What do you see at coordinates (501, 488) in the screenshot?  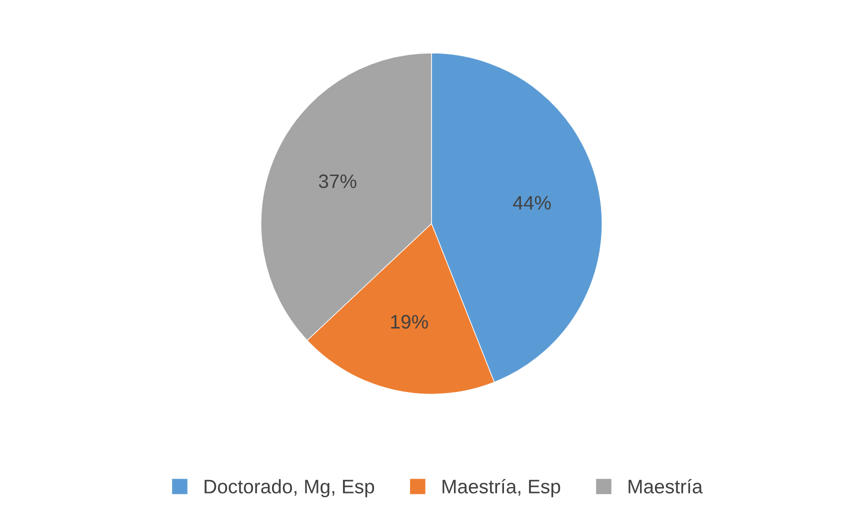 I see `legend-label: Maestría, Esp` at bounding box center [501, 488].